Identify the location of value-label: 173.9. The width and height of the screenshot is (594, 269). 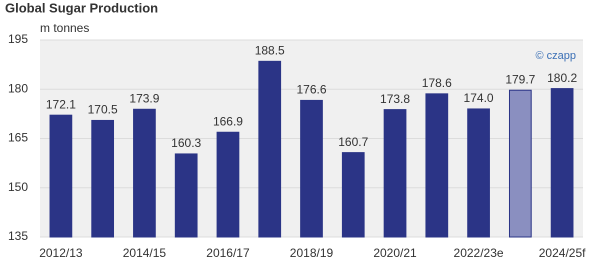
(144, 98).